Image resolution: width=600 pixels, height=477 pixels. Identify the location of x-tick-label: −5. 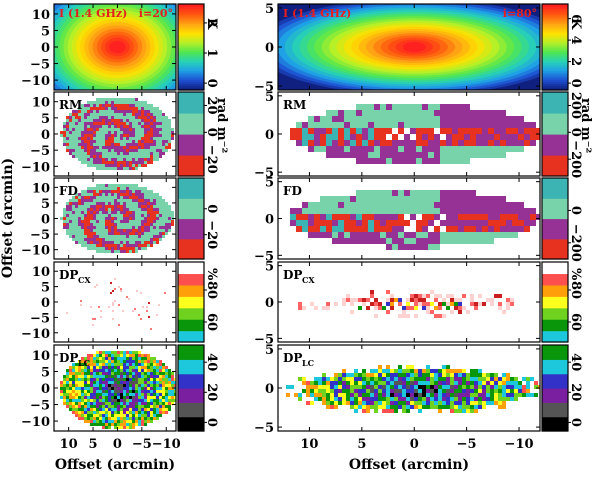
(142, 444).